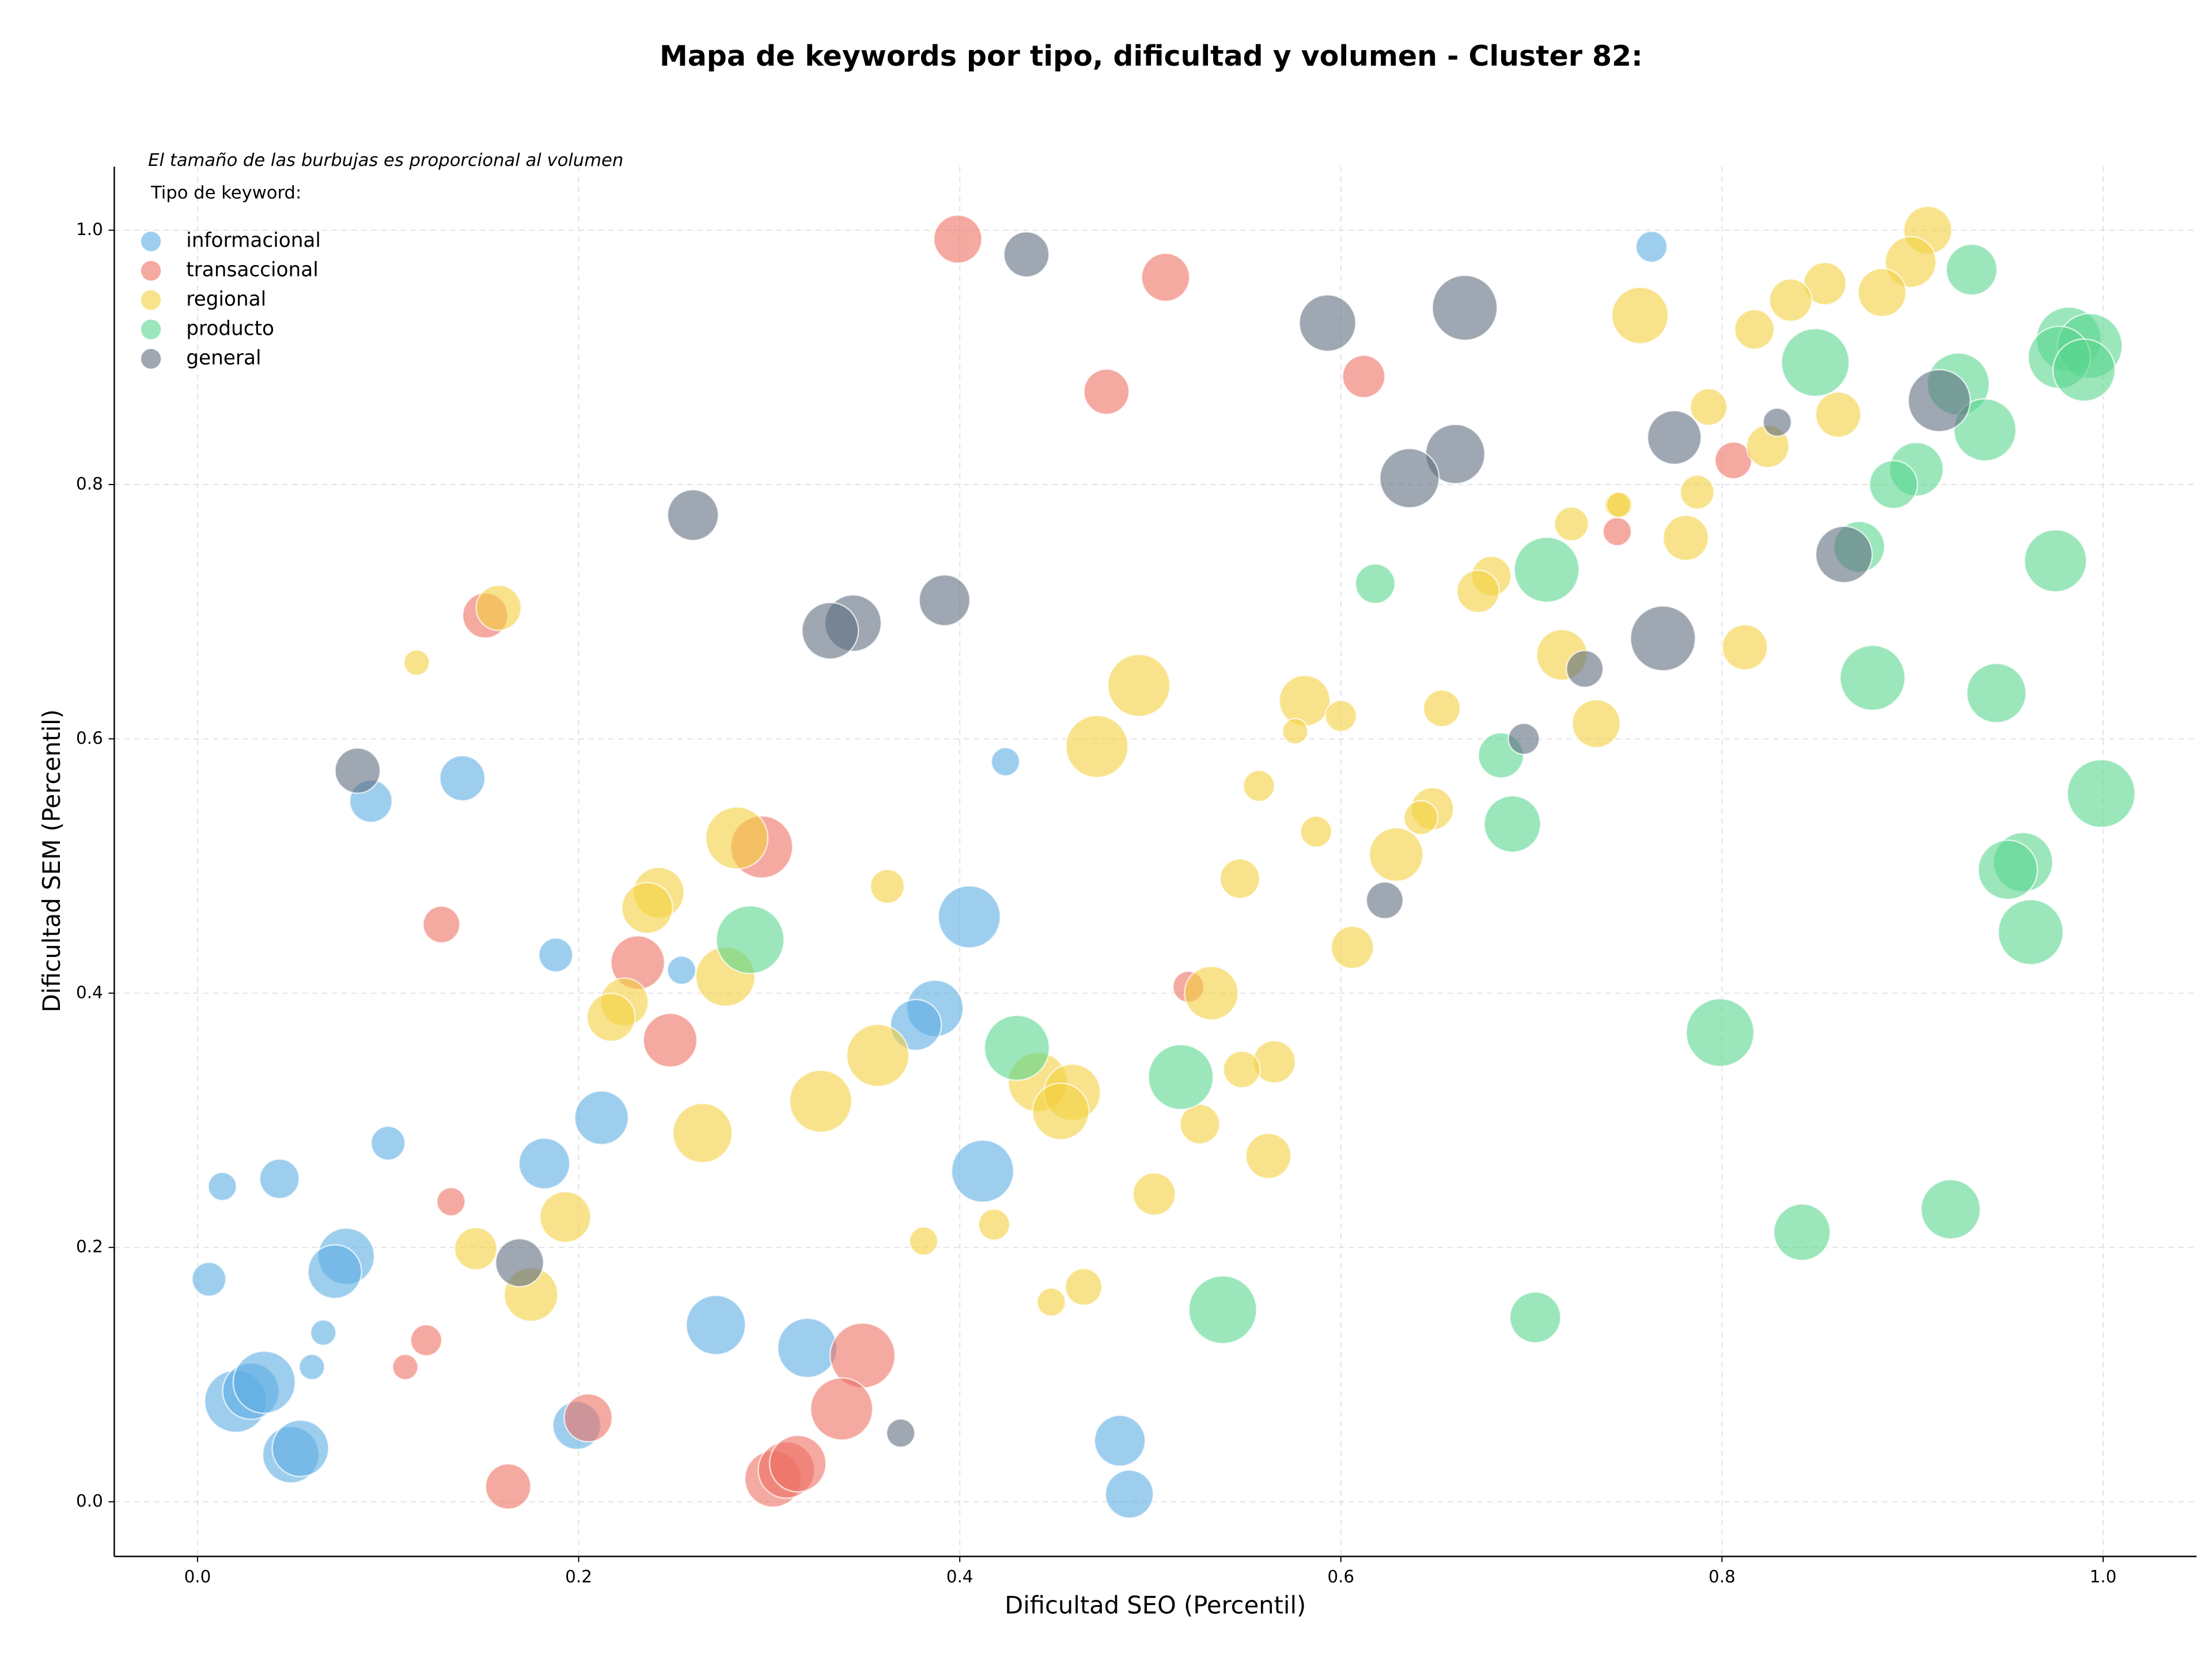 The height and width of the screenshot is (1661, 2212). What do you see at coordinates (225, 193) in the screenshot?
I see `legend-title: Tipo de keyword:` at bounding box center [225, 193].